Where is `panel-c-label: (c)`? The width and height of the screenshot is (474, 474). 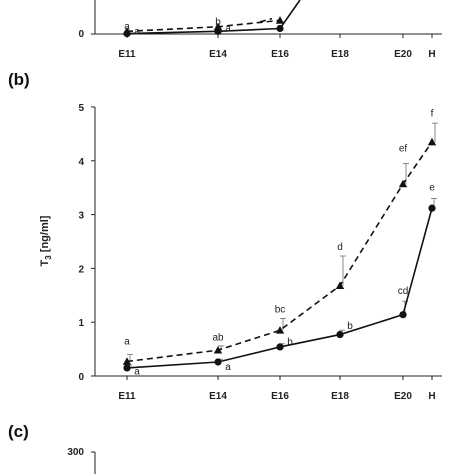 panel-c-label: (c) is located at coordinates (18, 431).